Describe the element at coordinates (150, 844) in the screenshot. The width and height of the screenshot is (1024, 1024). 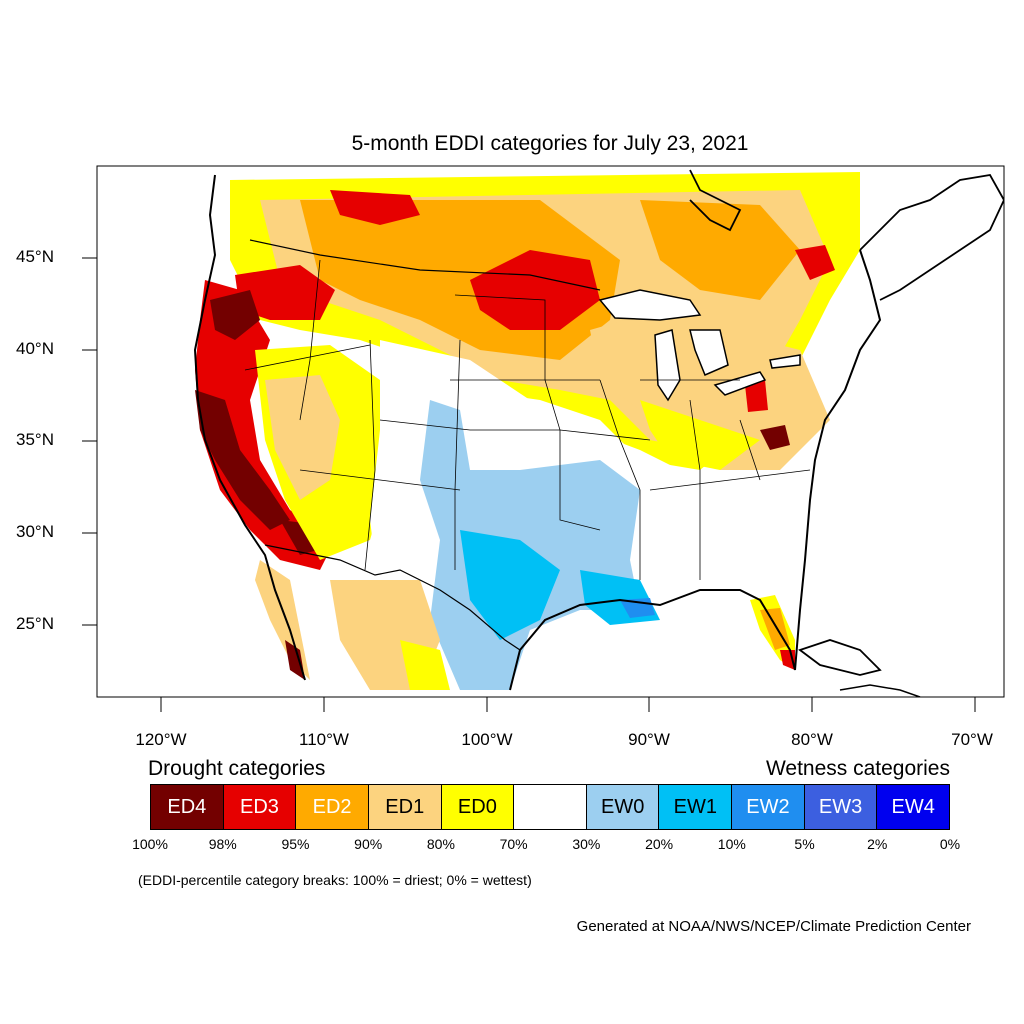
I see `legend-percentile-label: 100%` at that location.